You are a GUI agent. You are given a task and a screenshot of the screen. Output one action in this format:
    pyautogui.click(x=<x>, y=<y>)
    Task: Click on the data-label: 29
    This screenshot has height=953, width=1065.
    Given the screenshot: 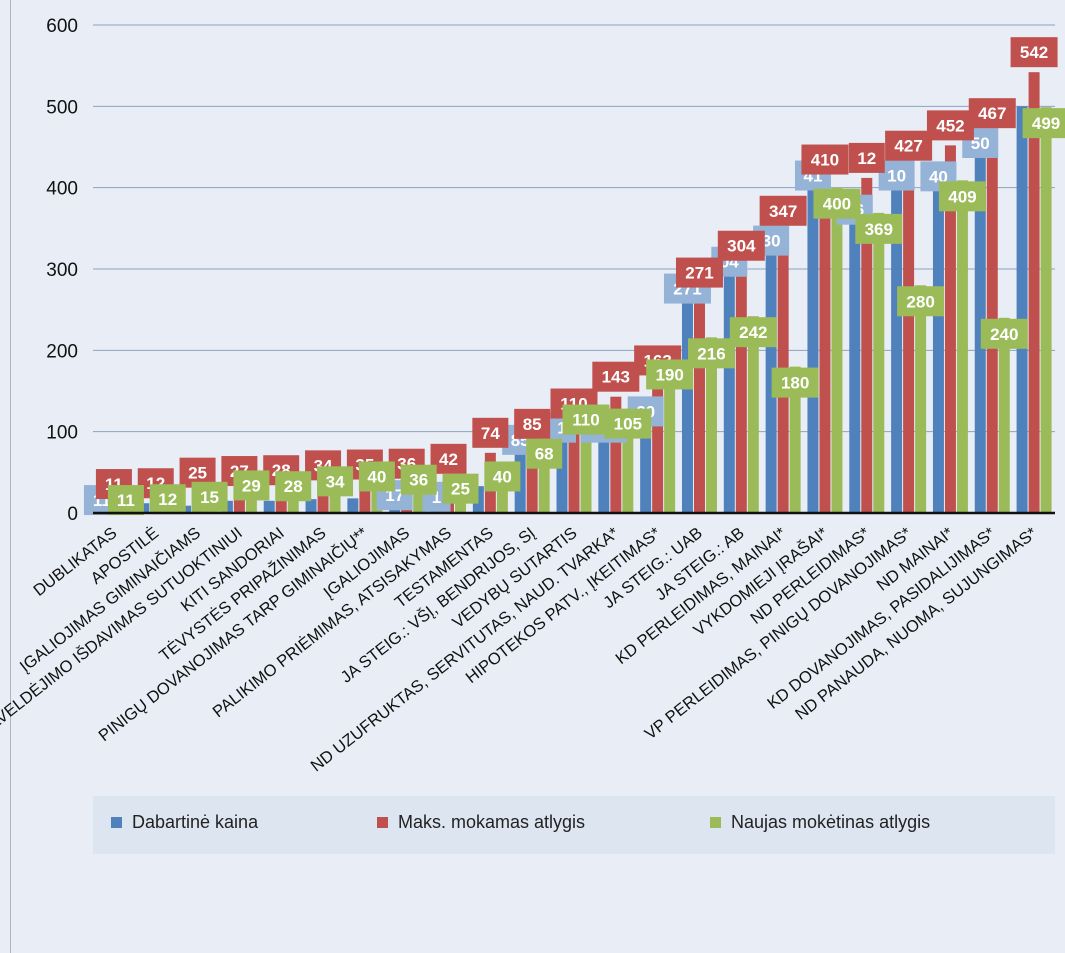 What is the action you would take?
    pyautogui.click(x=251, y=485)
    